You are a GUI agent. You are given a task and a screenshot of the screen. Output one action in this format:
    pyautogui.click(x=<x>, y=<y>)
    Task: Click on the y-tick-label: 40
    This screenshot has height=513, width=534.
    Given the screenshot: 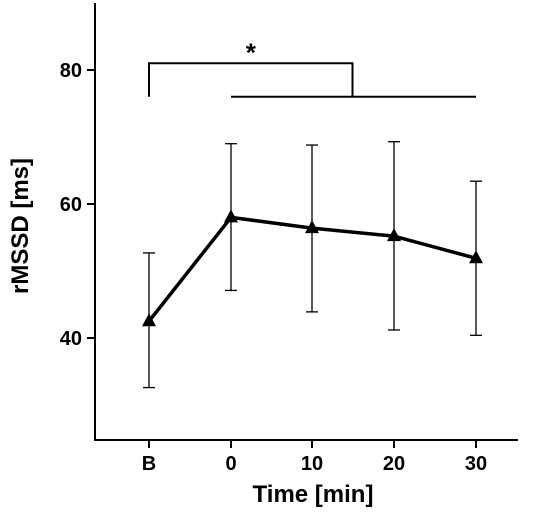 What is the action you would take?
    pyautogui.click(x=71, y=339)
    